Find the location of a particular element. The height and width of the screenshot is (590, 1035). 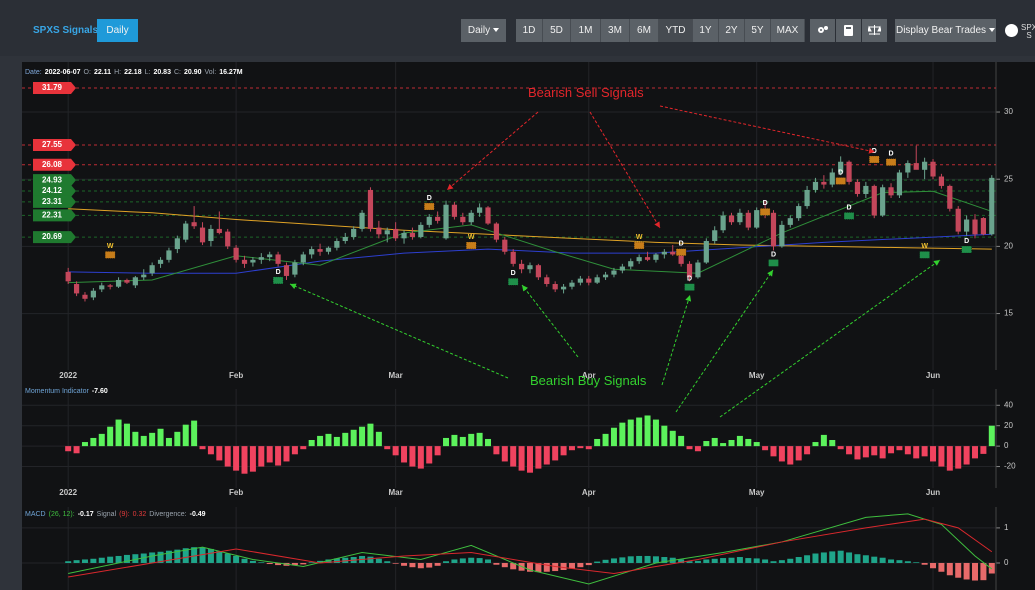

interval-dropdown: Daily is located at coordinates (483, 30).